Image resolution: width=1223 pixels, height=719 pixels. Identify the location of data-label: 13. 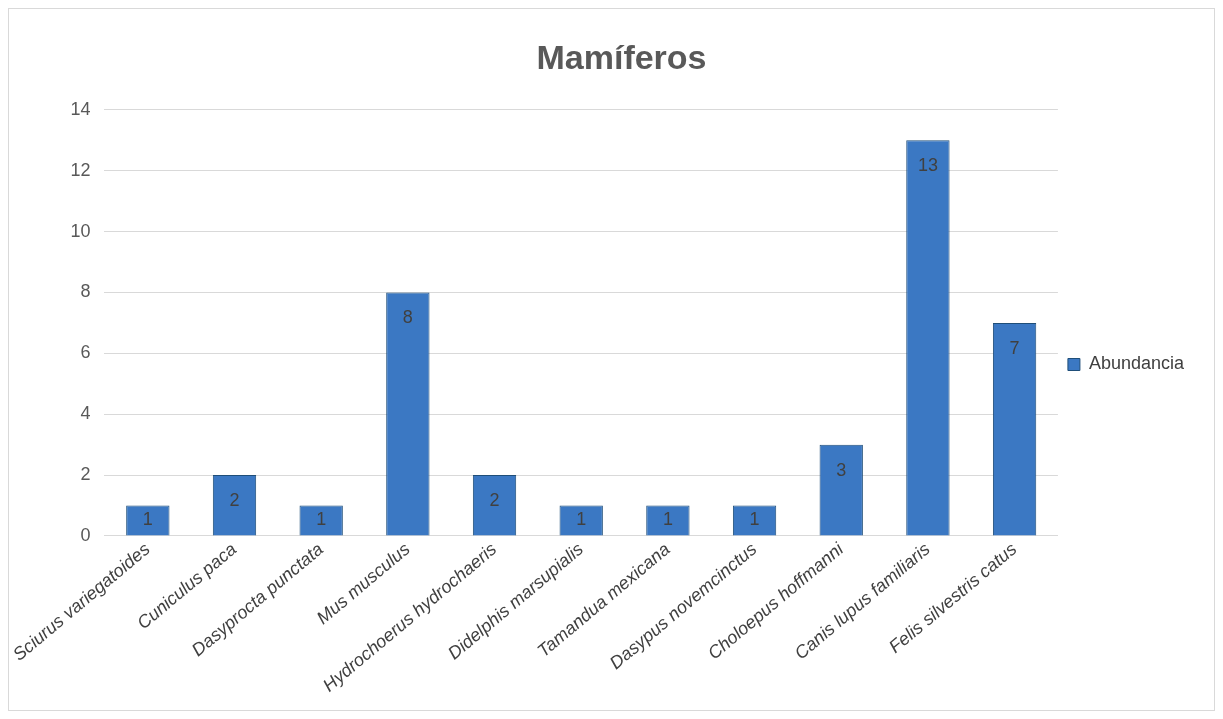
(927, 165).